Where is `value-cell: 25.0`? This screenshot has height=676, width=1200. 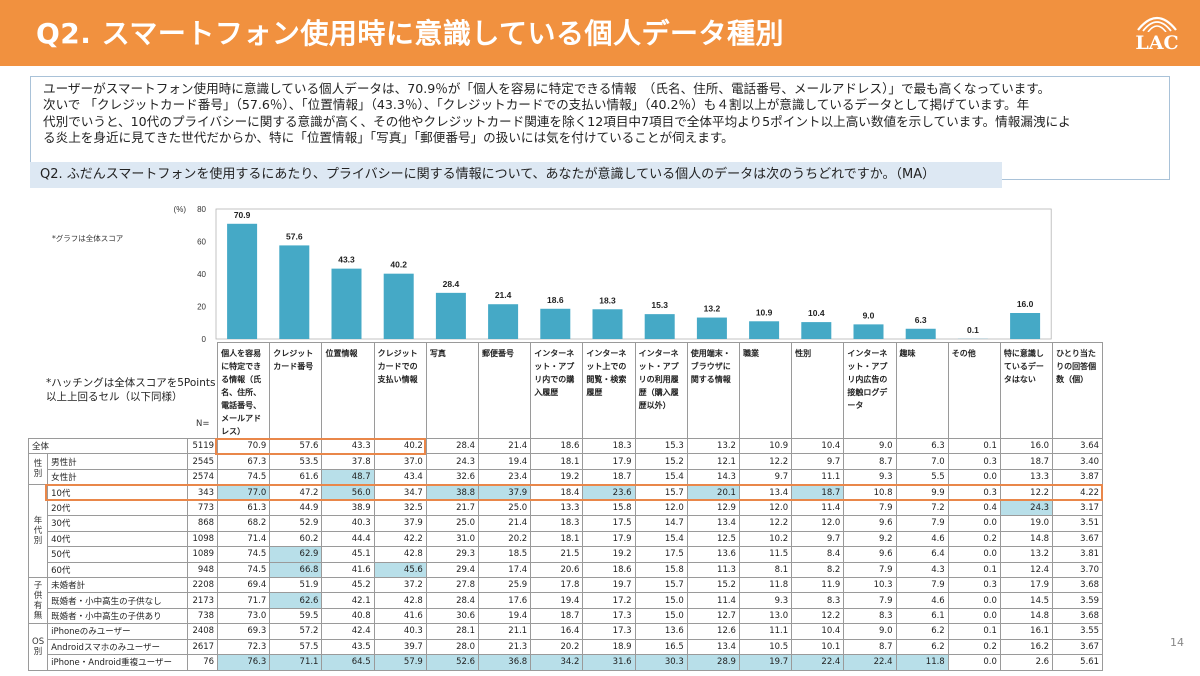 value-cell: 25.0 is located at coordinates (452, 523).